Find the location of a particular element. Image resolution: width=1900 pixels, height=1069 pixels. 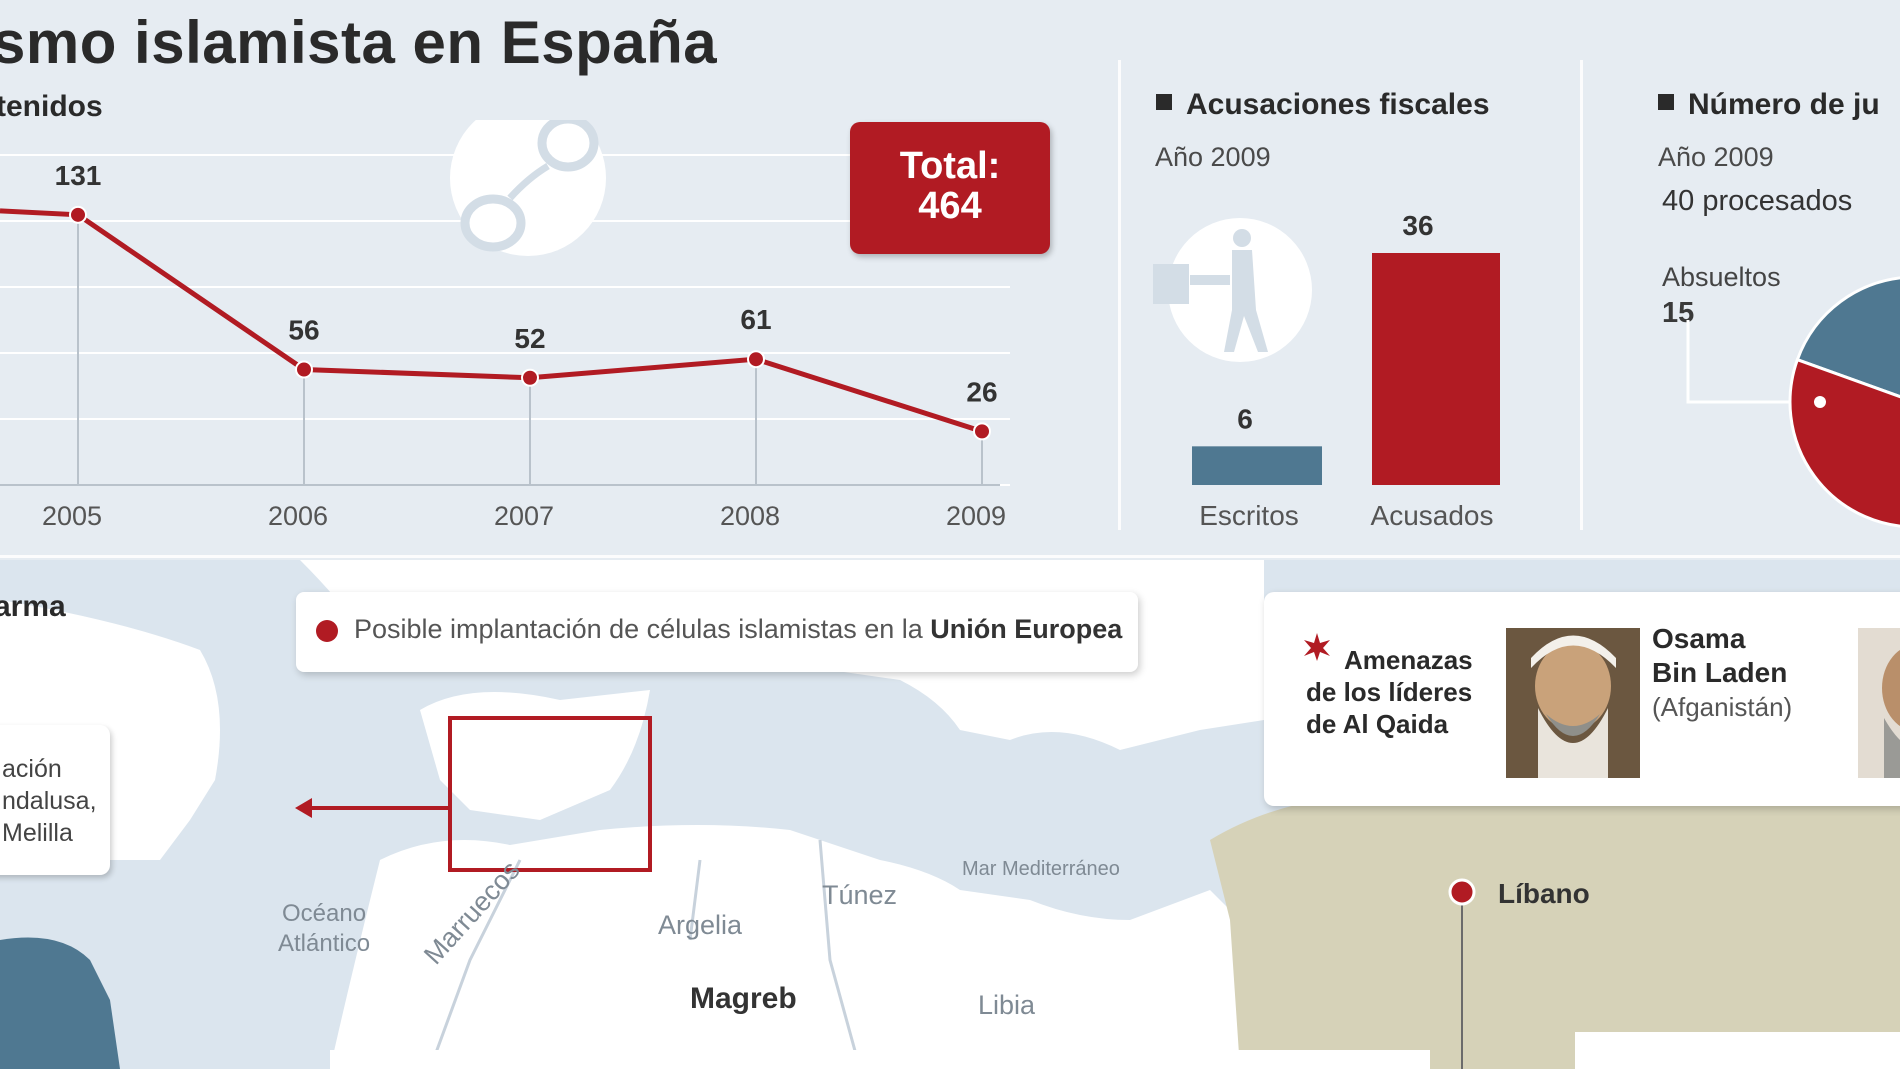

data-label: 52 is located at coordinates (529, 338).